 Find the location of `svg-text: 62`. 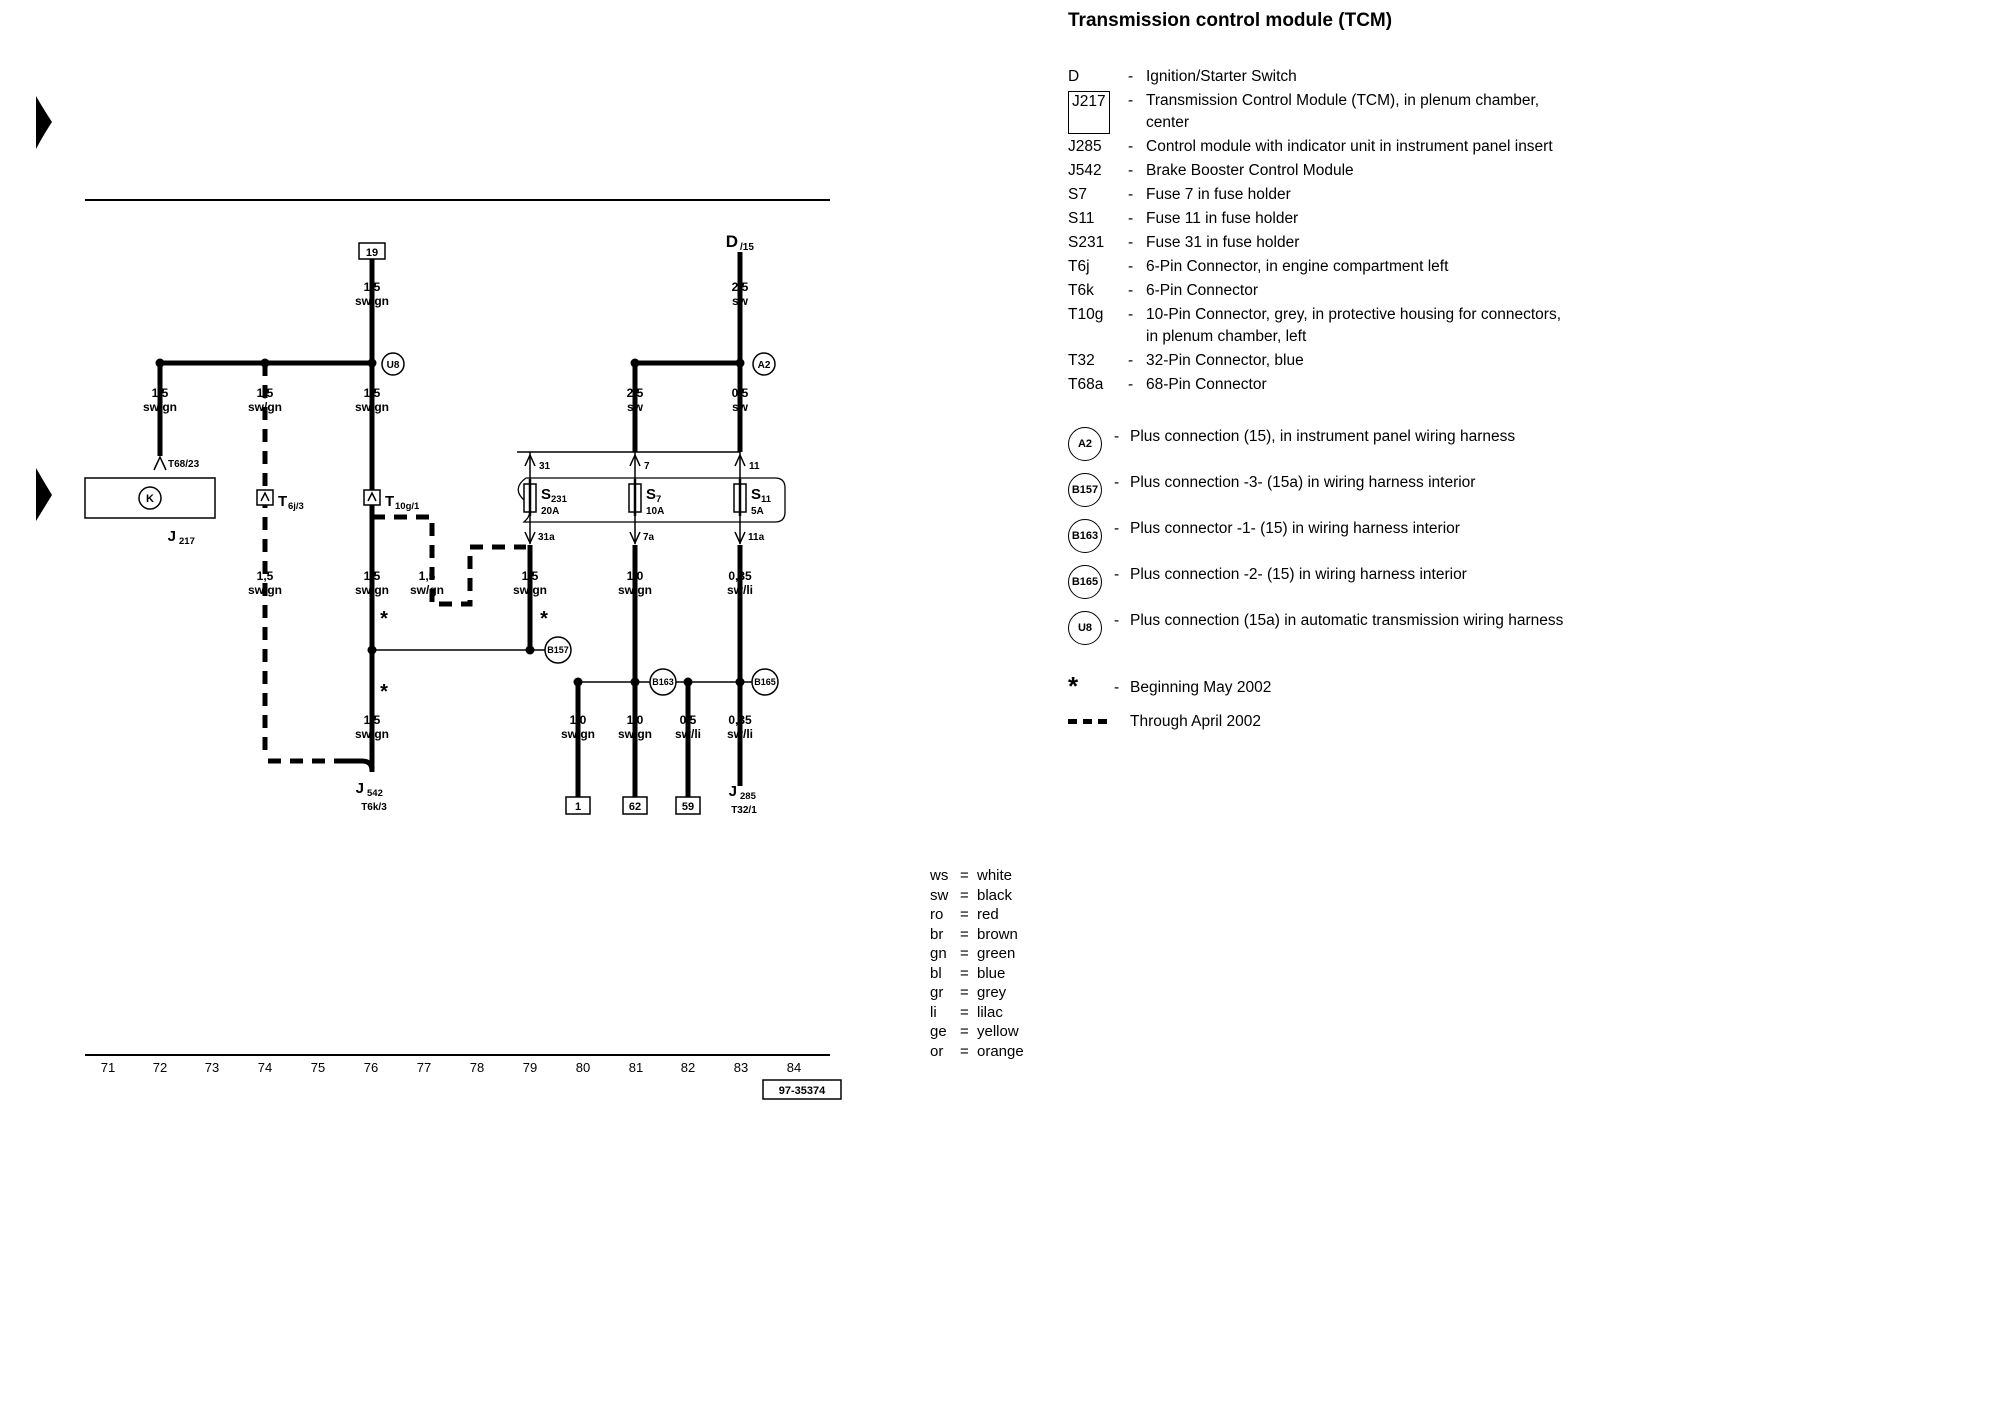

svg-text: 62 is located at coordinates (635, 807).